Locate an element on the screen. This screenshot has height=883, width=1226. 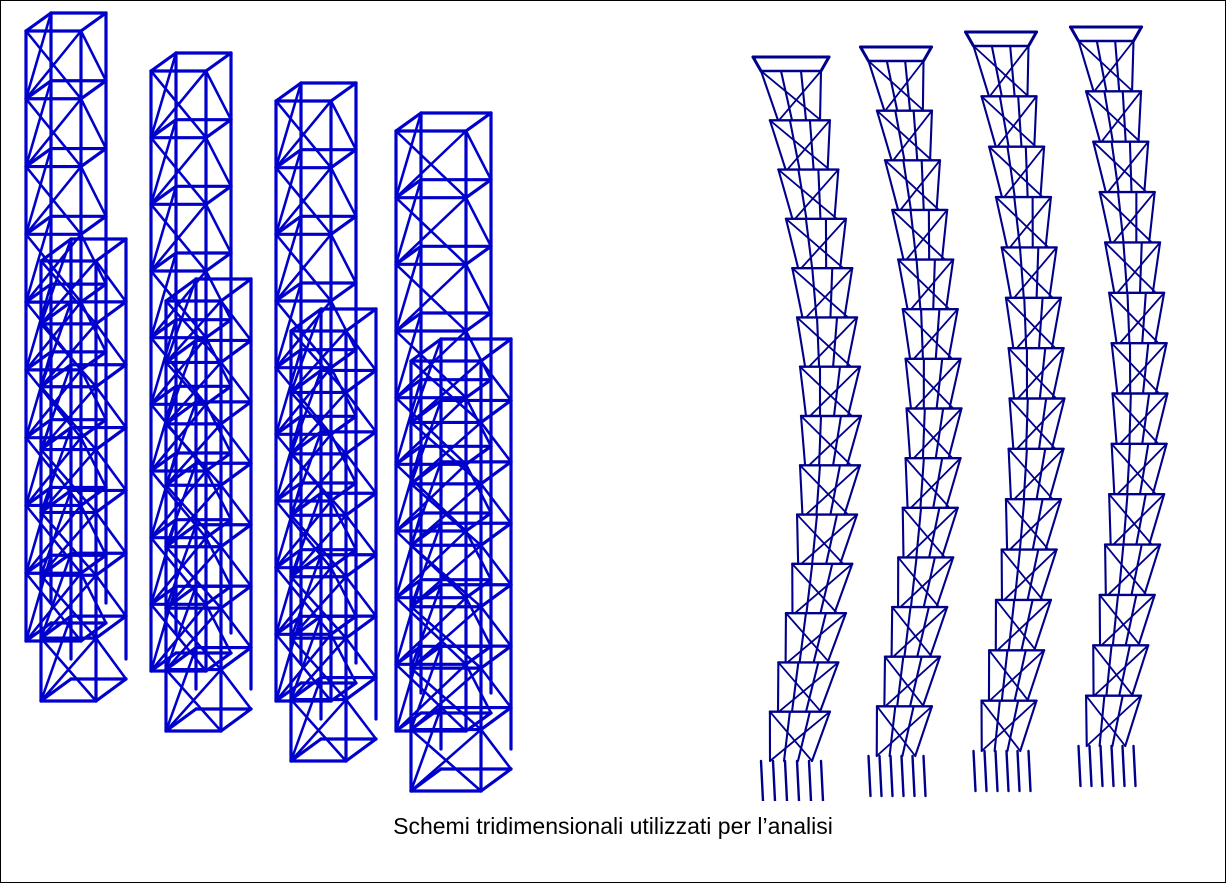
left-tower-2-rear is located at coordinates (208, 505).